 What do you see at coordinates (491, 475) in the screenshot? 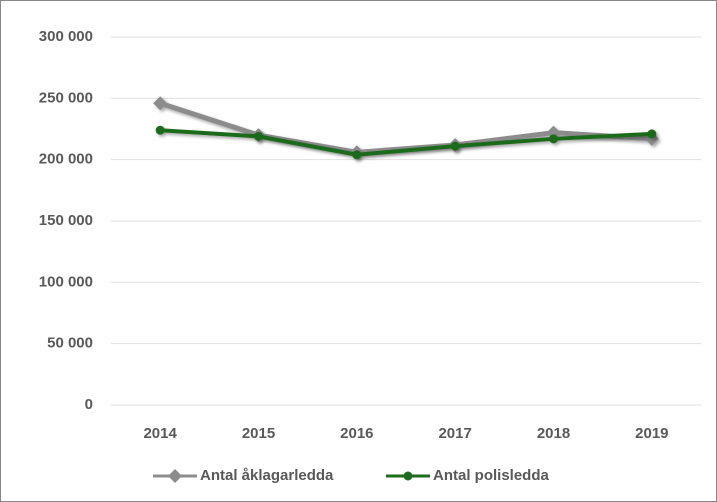
I see `legend-label: Antal polisledda` at bounding box center [491, 475].